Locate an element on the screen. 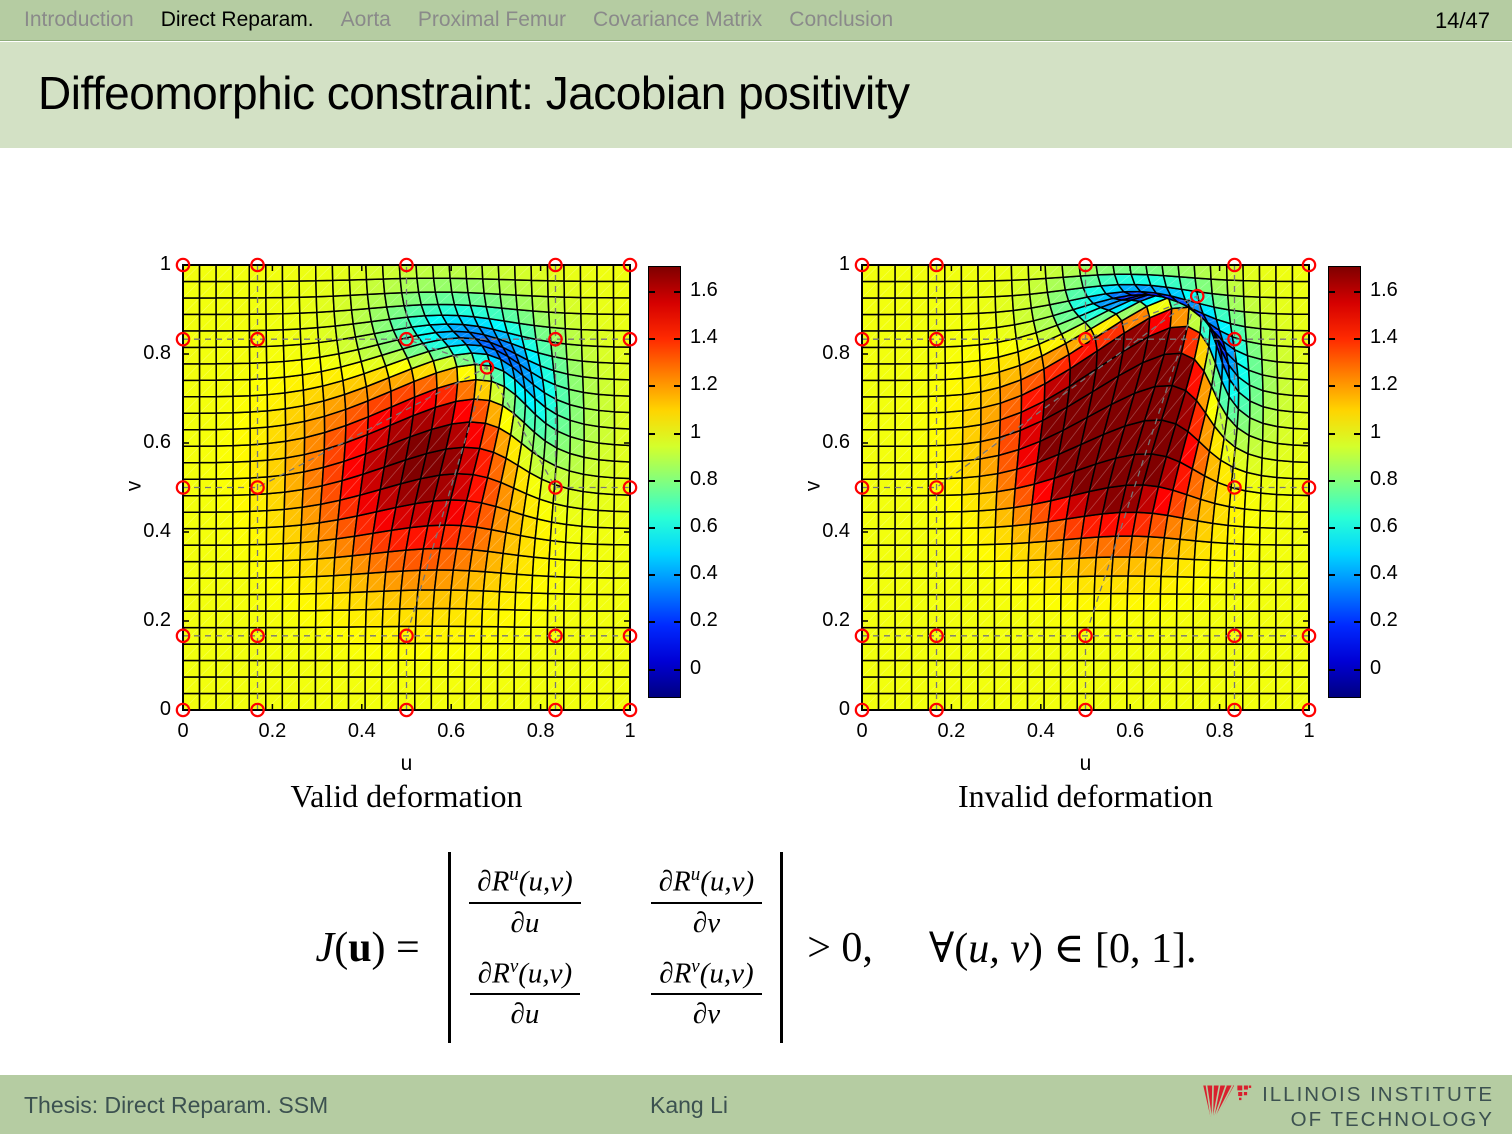  nav-item-direct-reparam: Direct Reparam. is located at coordinates (237, 19).